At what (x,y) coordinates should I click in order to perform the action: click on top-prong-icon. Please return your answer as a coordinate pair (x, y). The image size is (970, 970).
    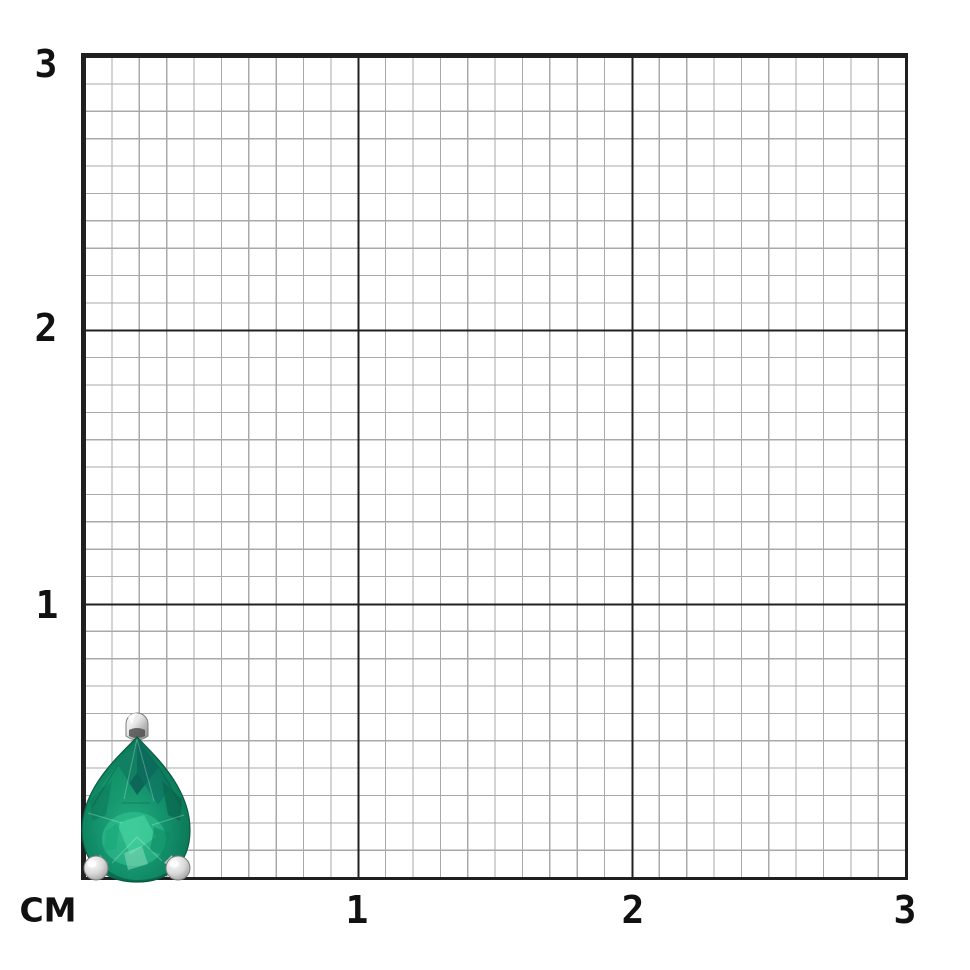
    Looking at the image, I should click on (137, 726).